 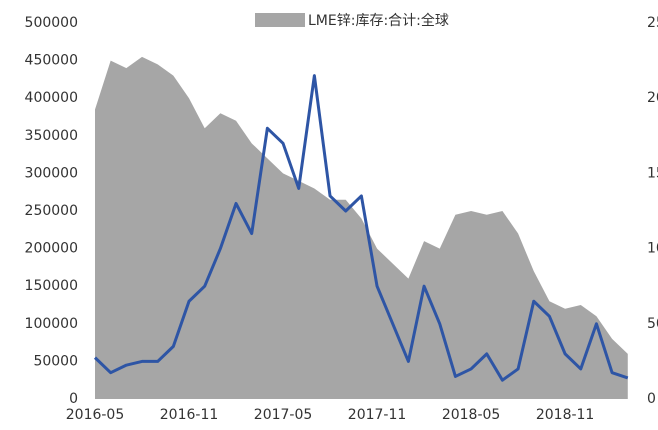 What do you see at coordinates (652, 324) in the screenshot?
I see `y2-tick-label: 50000` at bounding box center [652, 324].